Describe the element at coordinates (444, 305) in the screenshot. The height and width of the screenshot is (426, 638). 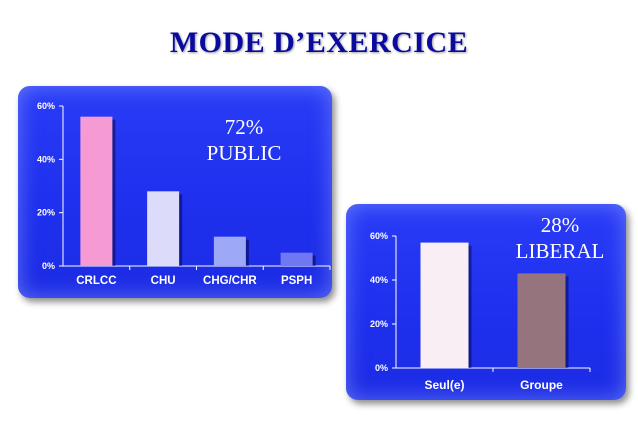
I see `bar-seul-e` at that location.